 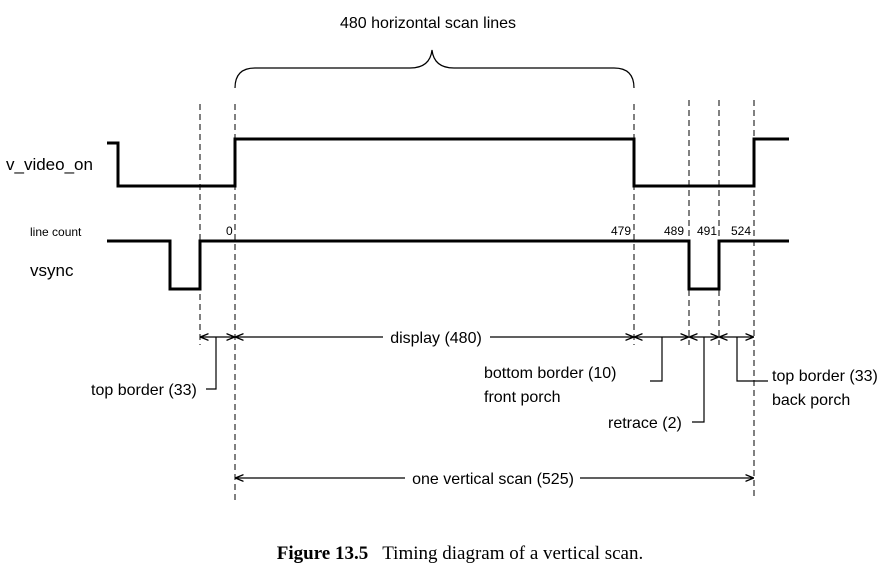 I want to click on span-label-retrace: retrace (2), so click(x=645, y=423).